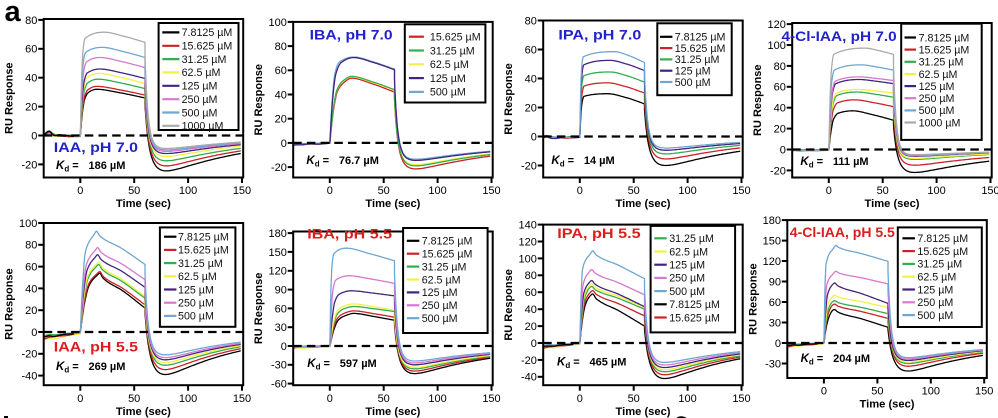 The height and width of the screenshot is (418, 998). I want to click on svg-text: IBA, pH 5.5, so click(349, 234).